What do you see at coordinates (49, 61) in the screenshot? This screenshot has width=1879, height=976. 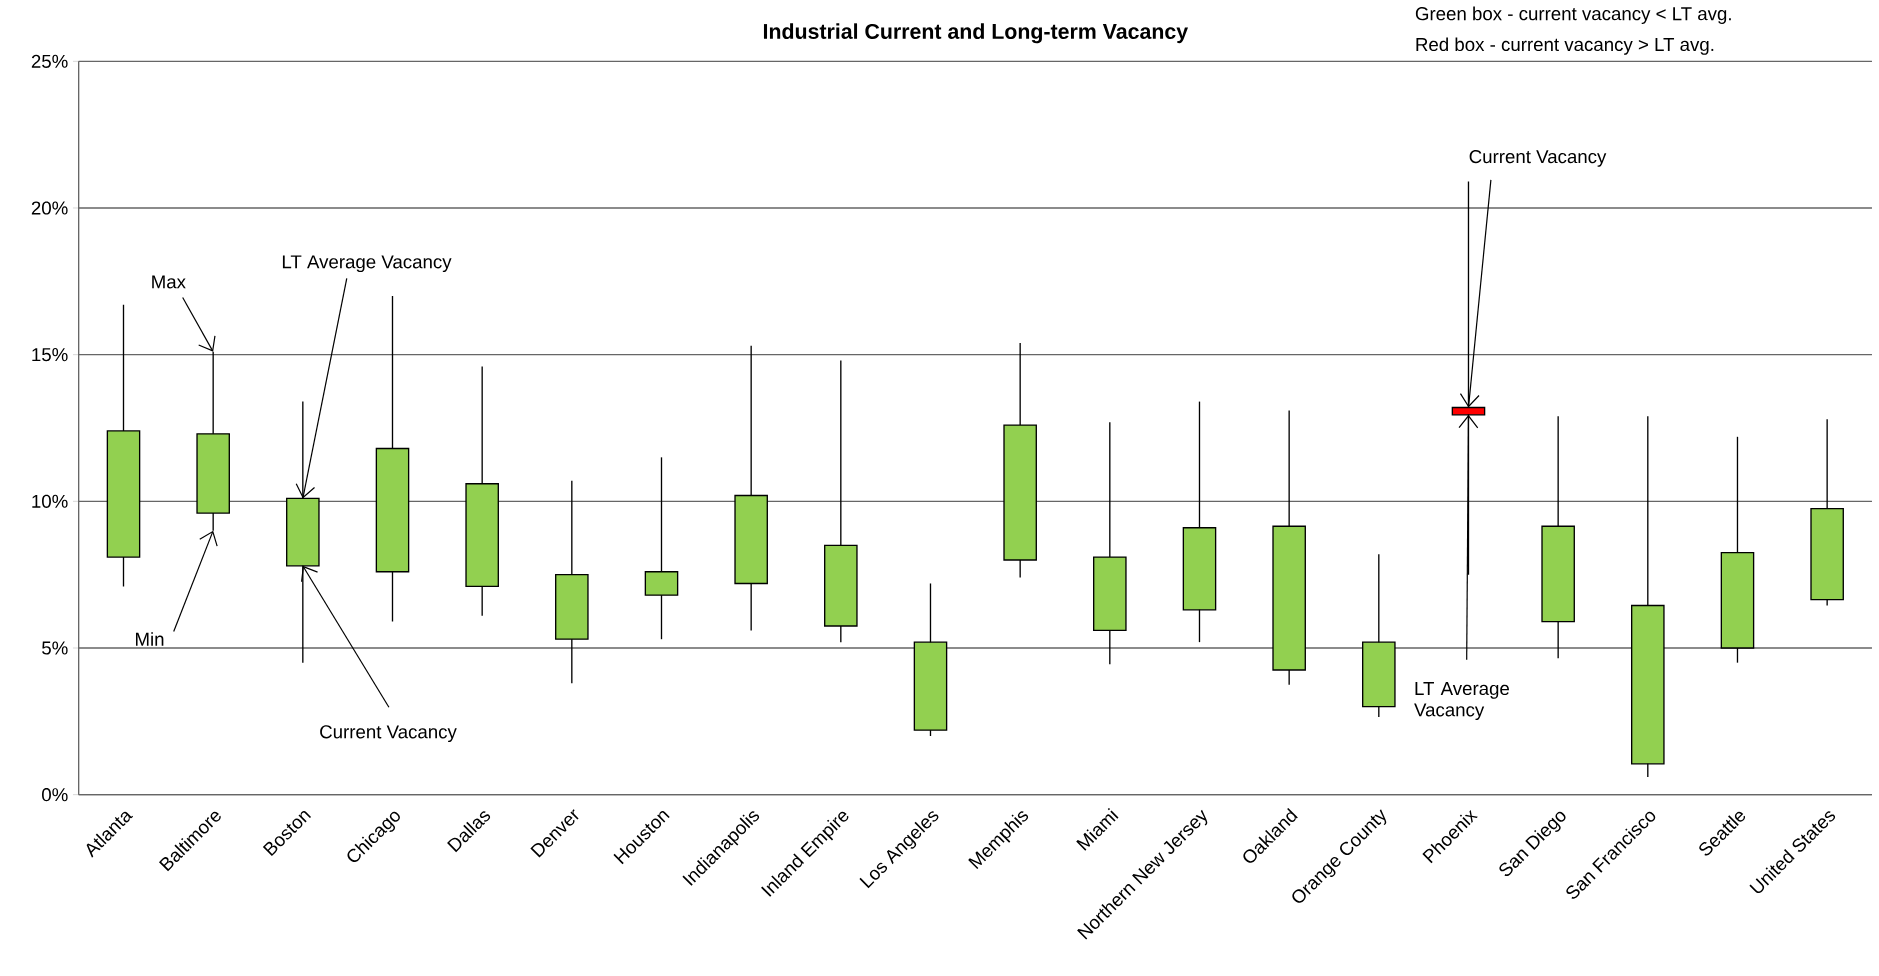 I see `y-tick-label: 25%` at bounding box center [49, 61].